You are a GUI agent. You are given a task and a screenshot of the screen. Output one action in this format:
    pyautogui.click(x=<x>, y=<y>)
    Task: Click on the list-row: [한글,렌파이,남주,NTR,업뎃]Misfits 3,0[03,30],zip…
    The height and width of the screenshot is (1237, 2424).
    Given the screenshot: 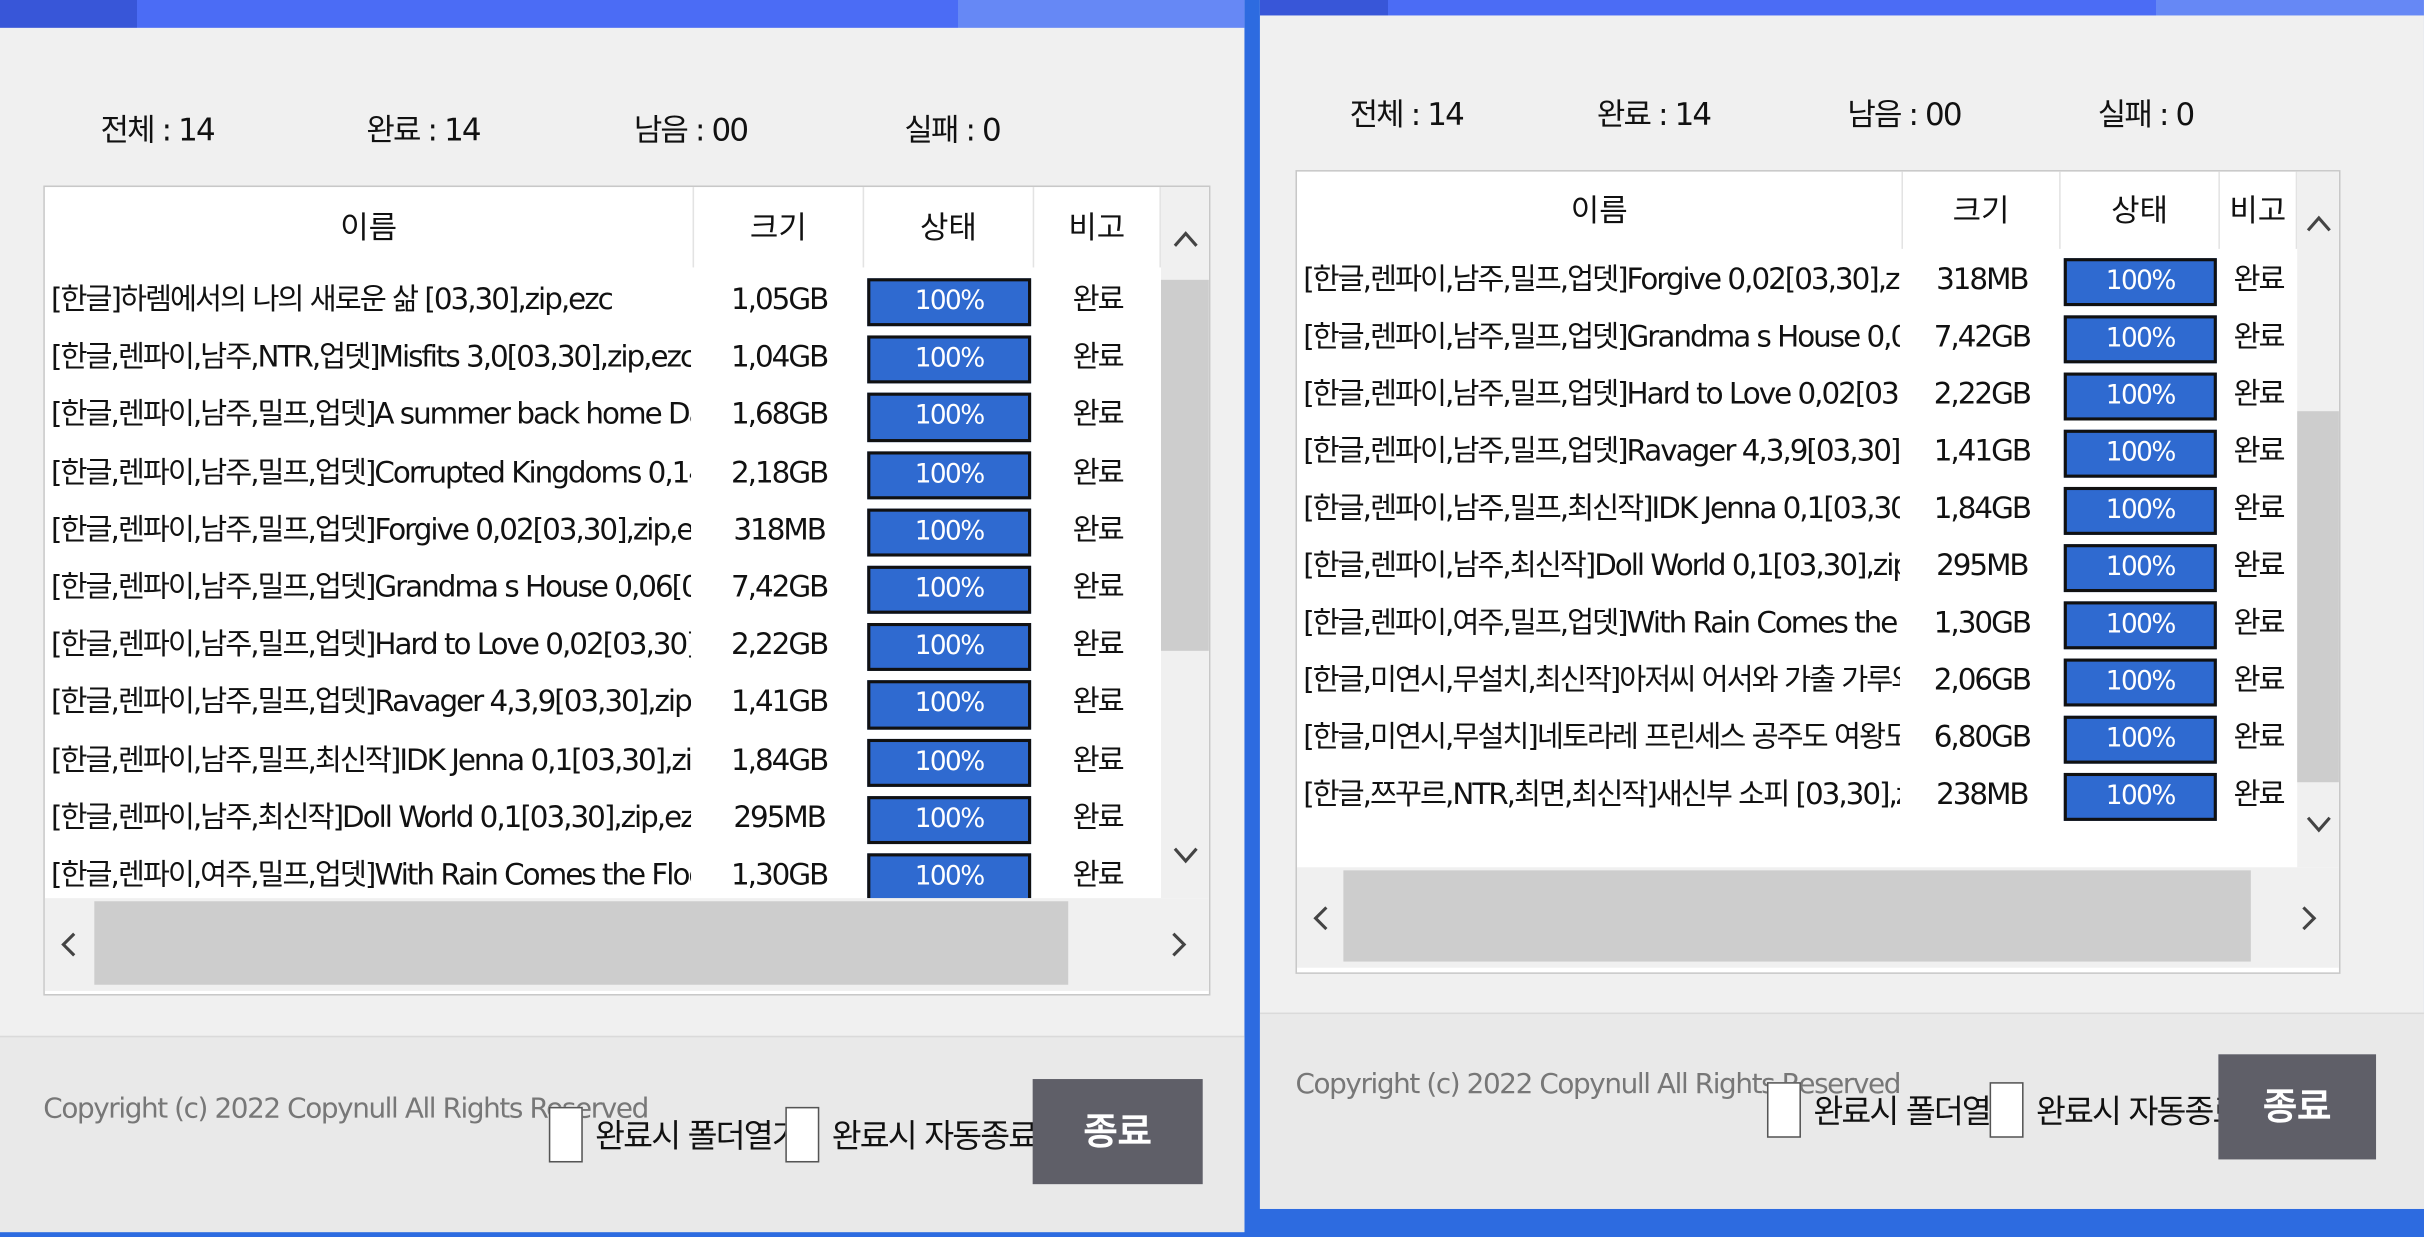 What is the action you would take?
    pyautogui.click(x=603, y=358)
    